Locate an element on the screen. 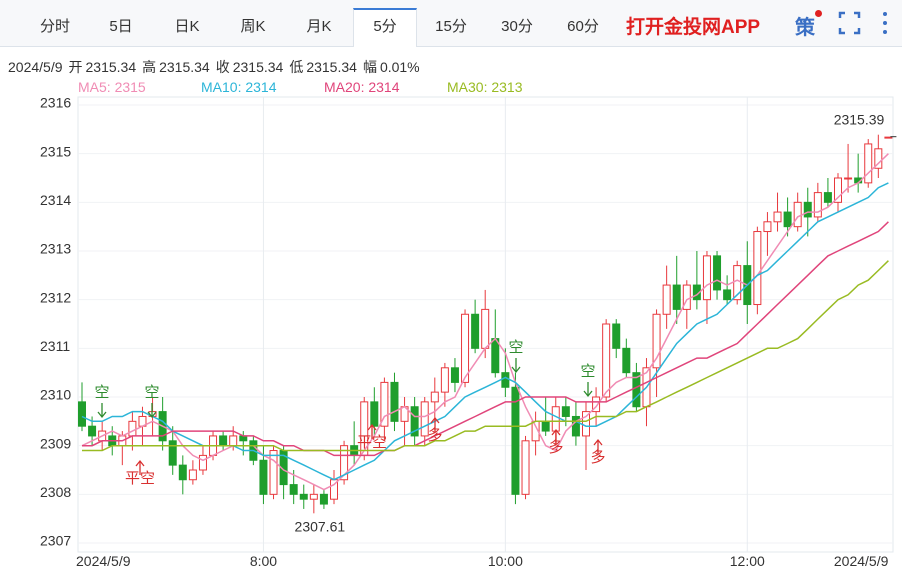  tab: 分时 is located at coordinates (54, 26).